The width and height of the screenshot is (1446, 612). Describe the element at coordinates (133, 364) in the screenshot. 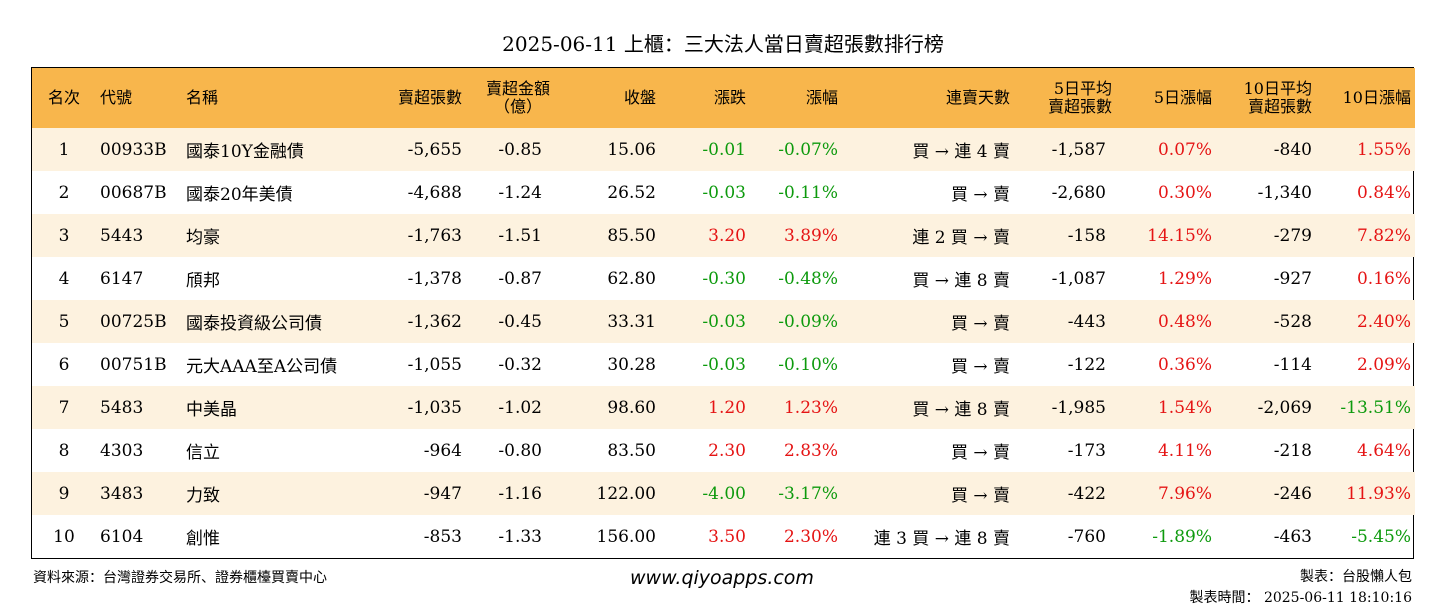

I see `code-cell: 00751B` at that location.